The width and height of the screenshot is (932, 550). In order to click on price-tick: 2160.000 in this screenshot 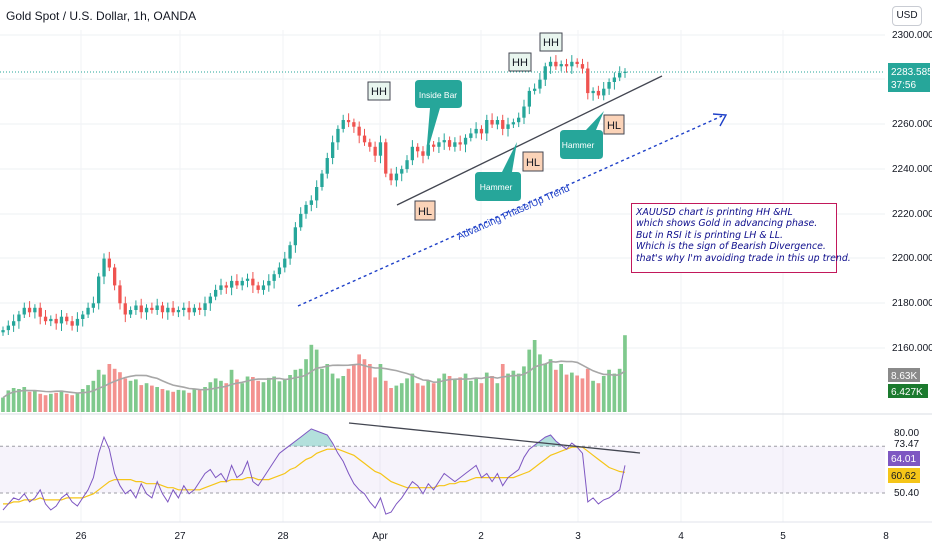, I will do `click(912, 348)`.